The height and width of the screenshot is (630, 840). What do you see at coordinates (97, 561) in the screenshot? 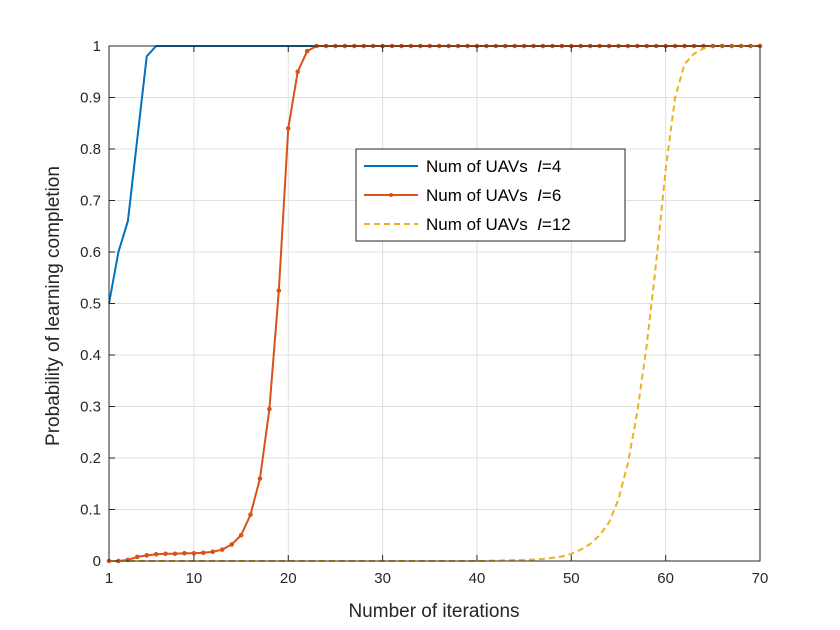
I see `y-tick-label: 0` at bounding box center [97, 561].